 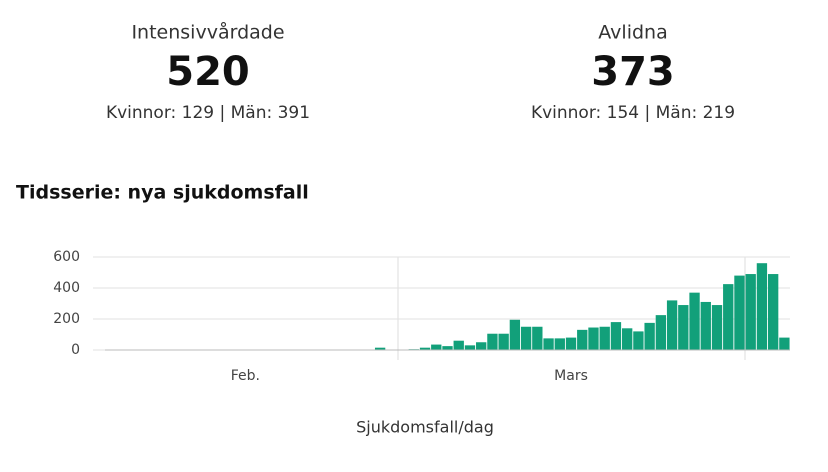 I want to click on stat-label: Avlidna, so click(x=632, y=33).